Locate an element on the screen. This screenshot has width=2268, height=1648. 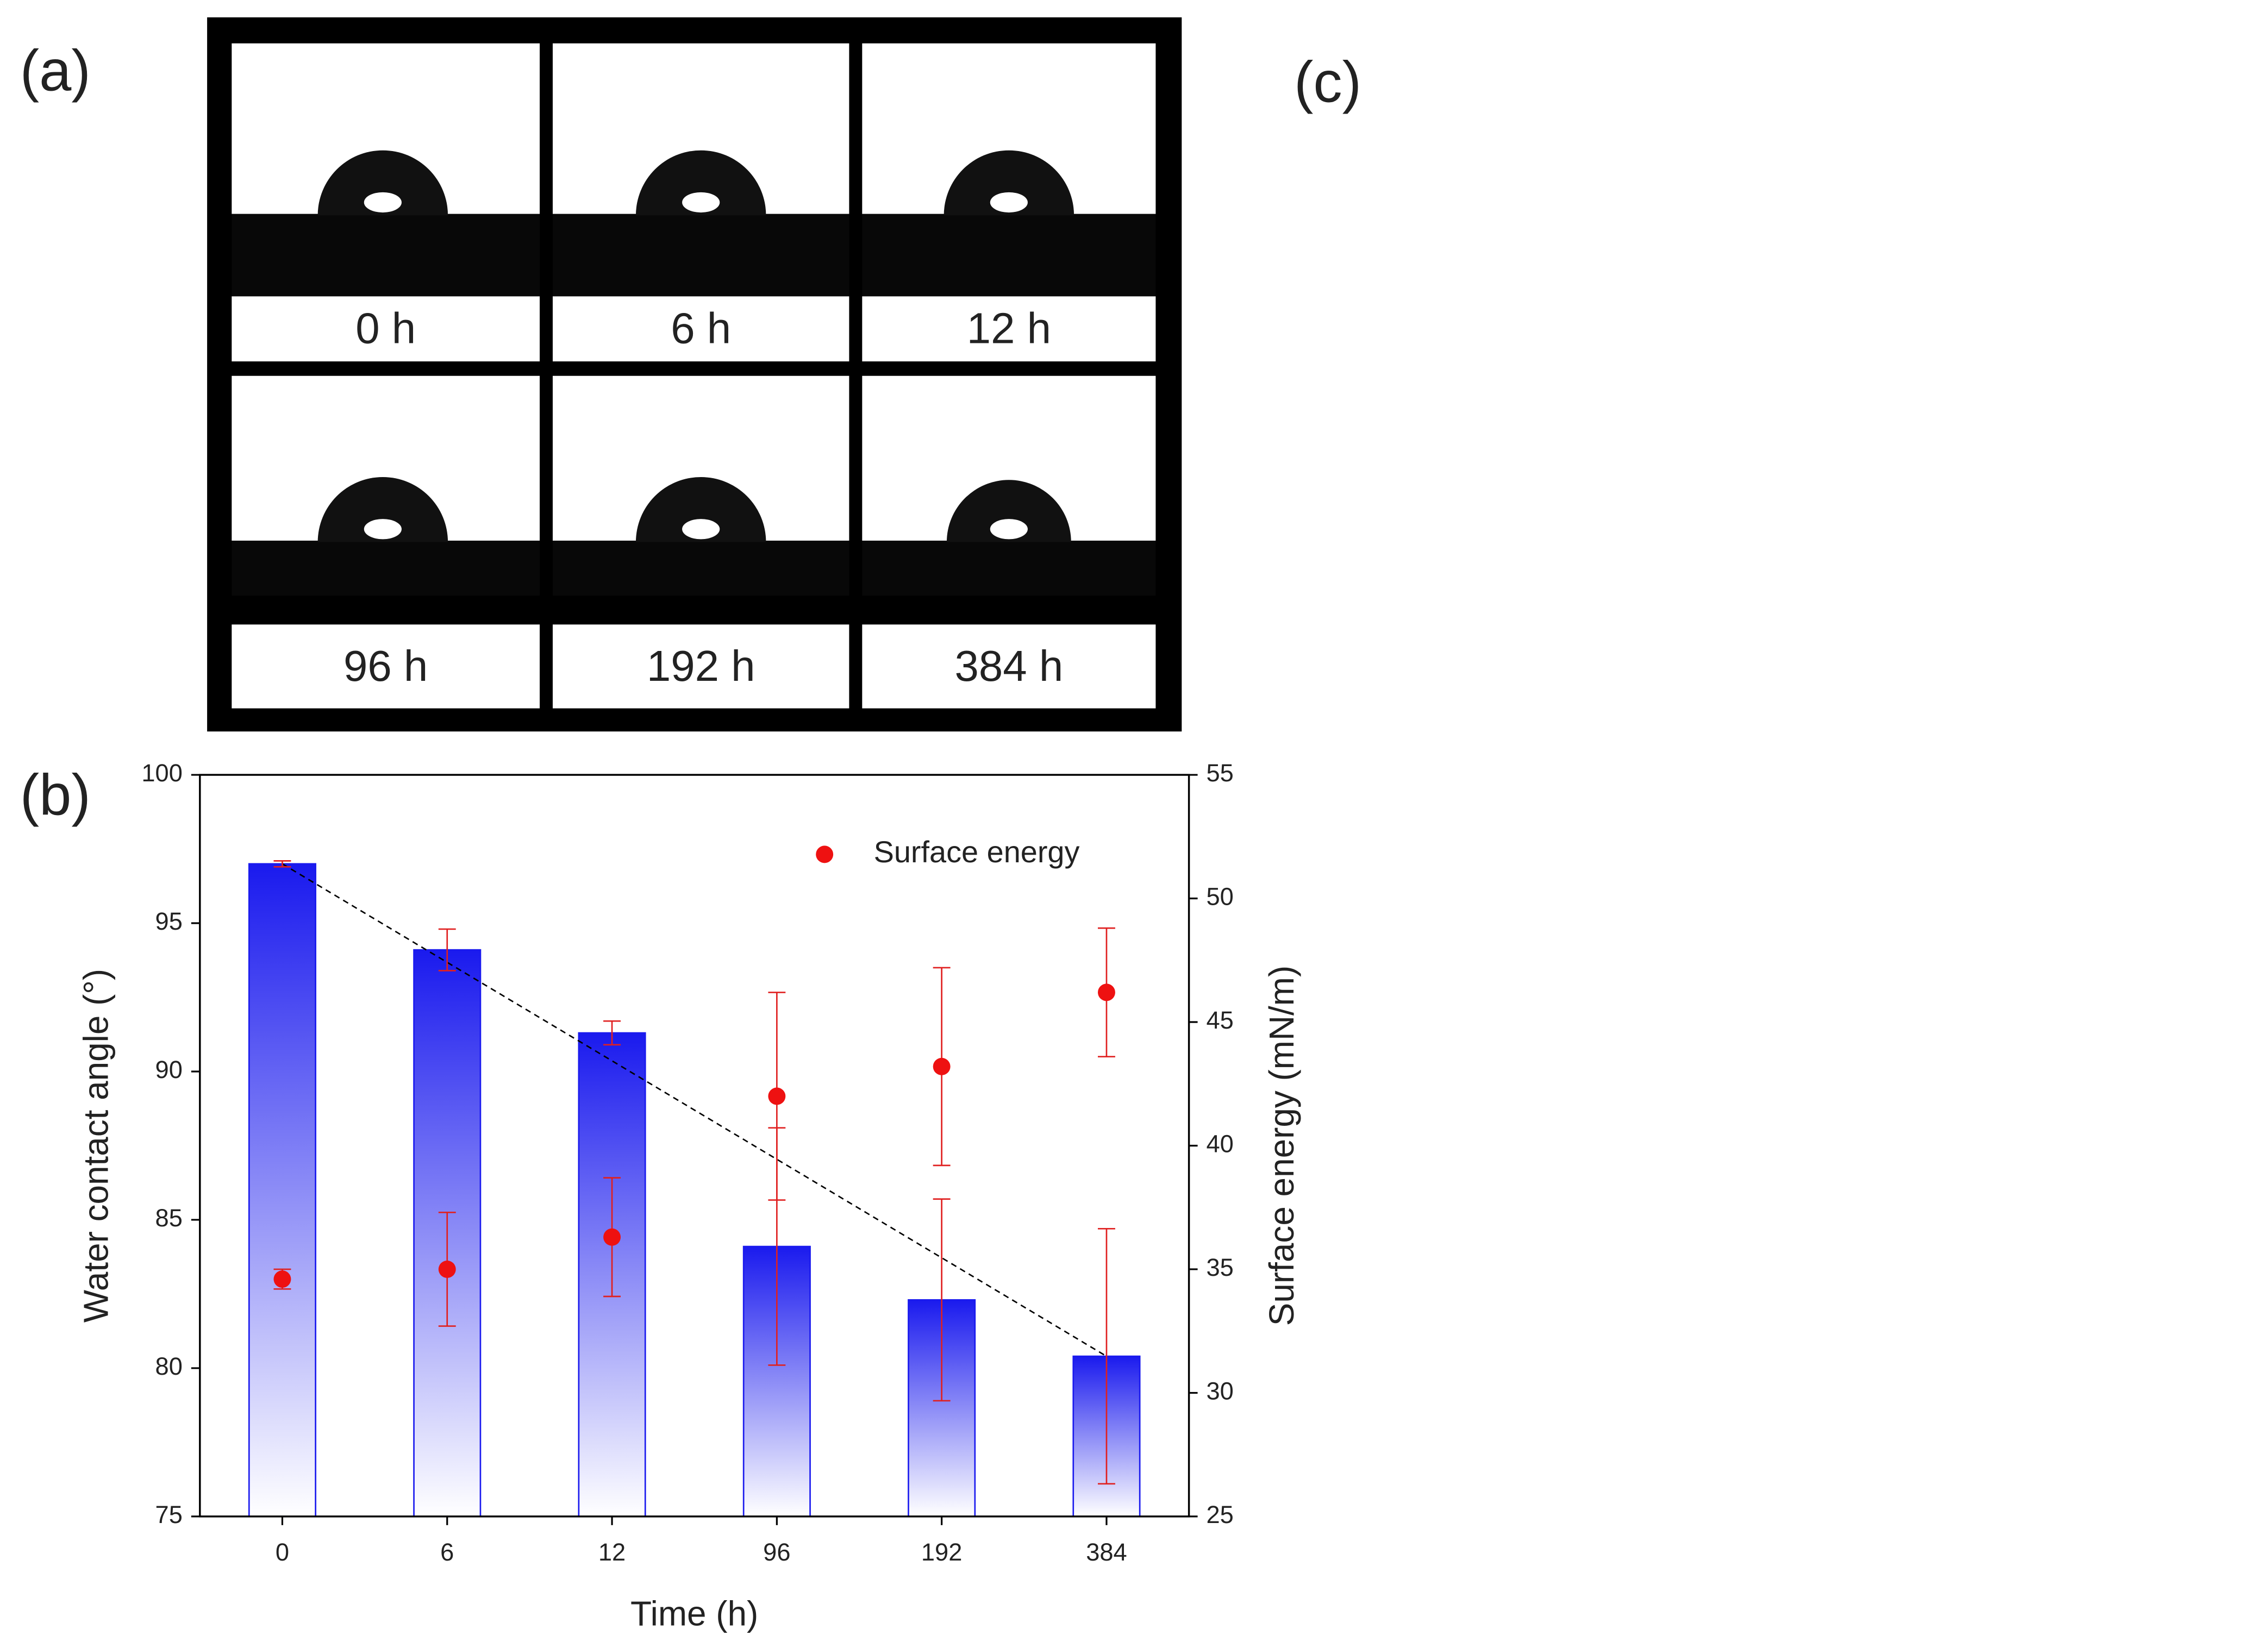
photo-caption: 12 h is located at coordinates (1009, 328).